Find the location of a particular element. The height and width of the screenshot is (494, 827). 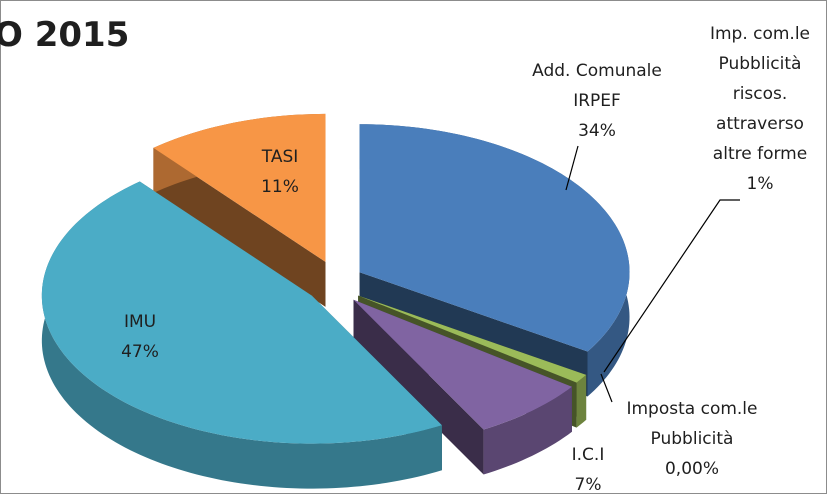

slice-value-label: 1% is located at coordinates (760, 184).